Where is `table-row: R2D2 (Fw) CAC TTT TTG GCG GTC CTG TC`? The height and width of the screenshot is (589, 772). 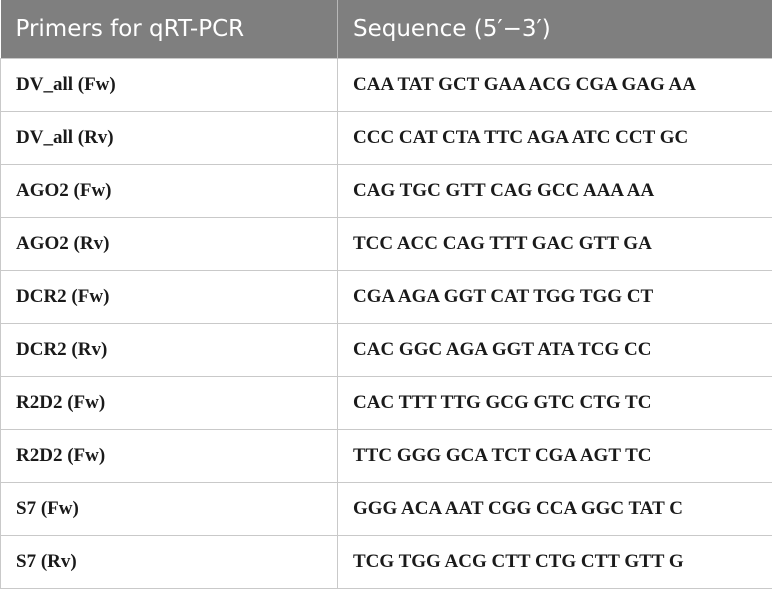
table-row: R2D2 (Fw) CAC TTT TTG GCG GTC CTG TC is located at coordinates (386, 402).